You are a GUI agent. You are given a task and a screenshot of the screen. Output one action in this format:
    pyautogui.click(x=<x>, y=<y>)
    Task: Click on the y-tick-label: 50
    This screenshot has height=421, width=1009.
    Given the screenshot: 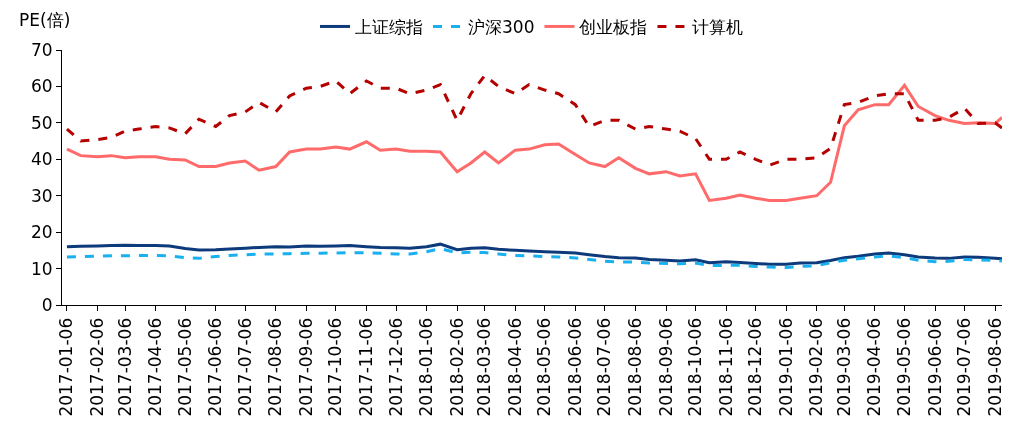 What is the action you would take?
    pyautogui.click(x=41, y=122)
    